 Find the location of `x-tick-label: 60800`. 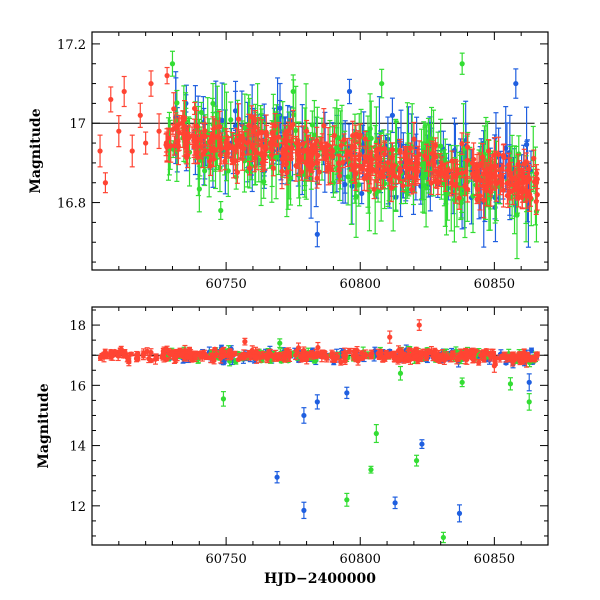

x-tick-label: 60800 is located at coordinates (360, 559).